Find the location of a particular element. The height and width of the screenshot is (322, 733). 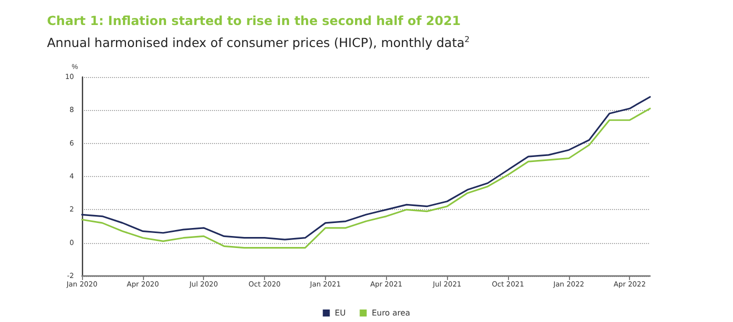

legend-label: Euro area is located at coordinates (391, 313).